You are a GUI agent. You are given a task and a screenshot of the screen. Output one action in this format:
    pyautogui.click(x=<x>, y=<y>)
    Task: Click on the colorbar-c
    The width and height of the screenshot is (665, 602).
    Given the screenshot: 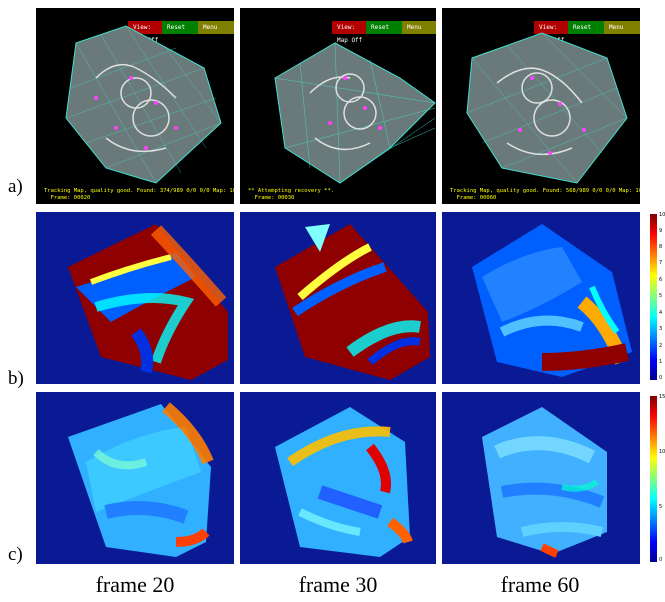 What is the action you would take?
    pyautogui.click(x=653, y=479)
    